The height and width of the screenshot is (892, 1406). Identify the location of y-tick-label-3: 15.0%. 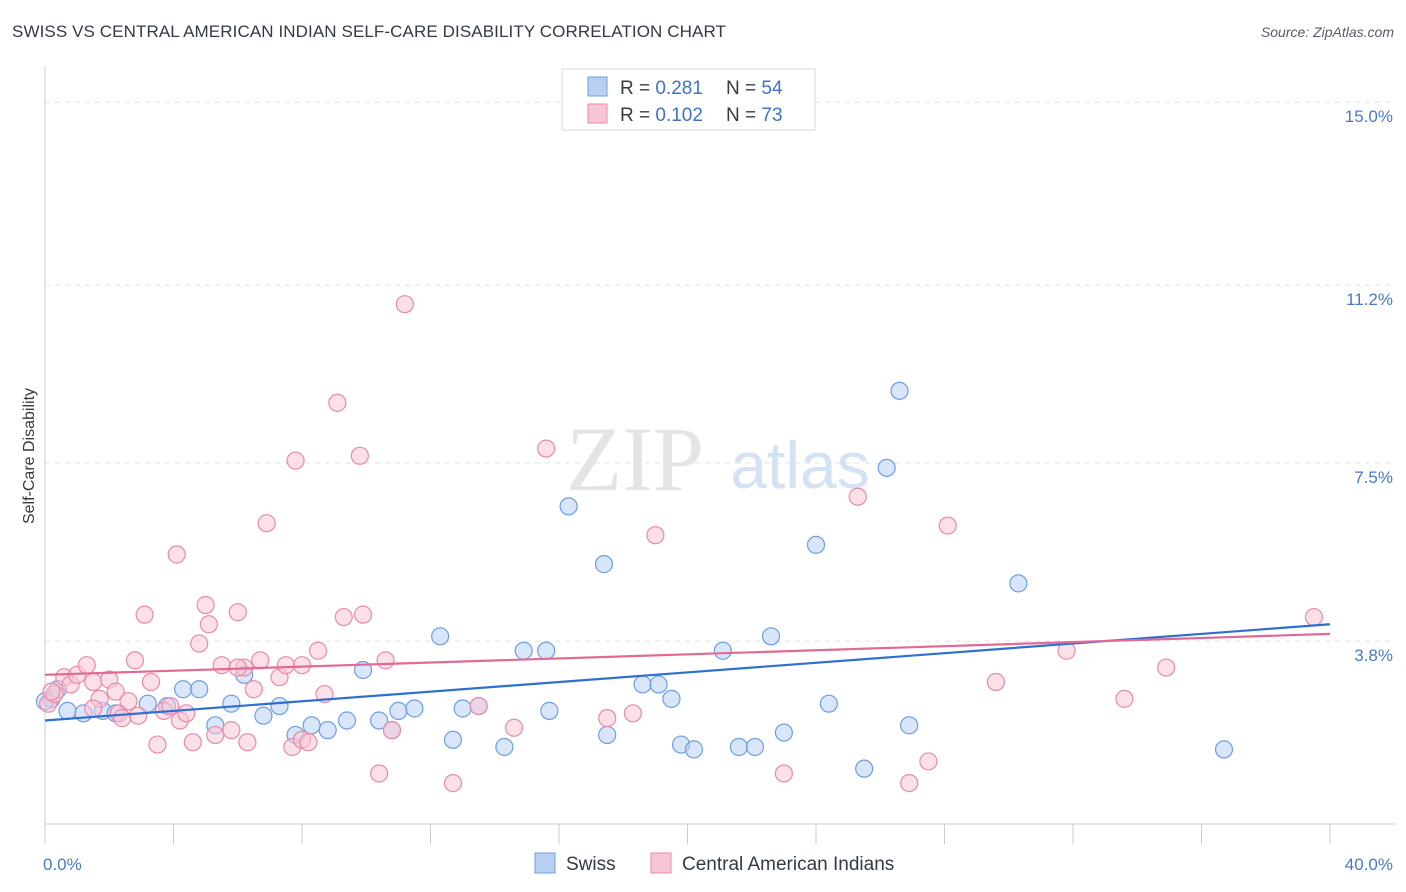
(1369, 116).